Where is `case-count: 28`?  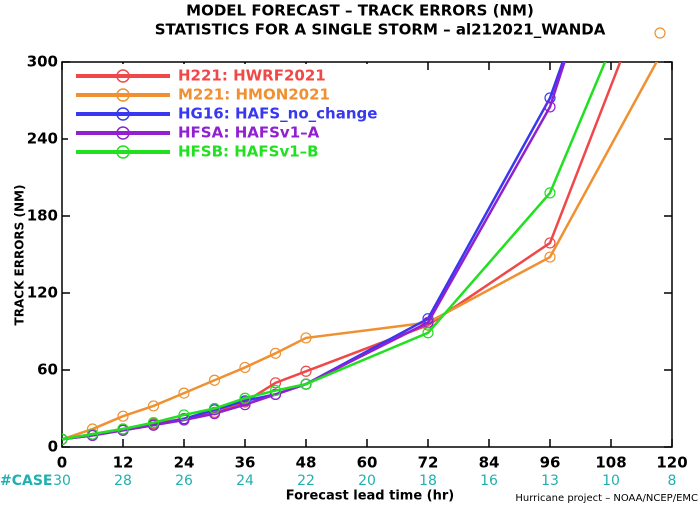 case-count: 28 is located at coordinates (123, 481).